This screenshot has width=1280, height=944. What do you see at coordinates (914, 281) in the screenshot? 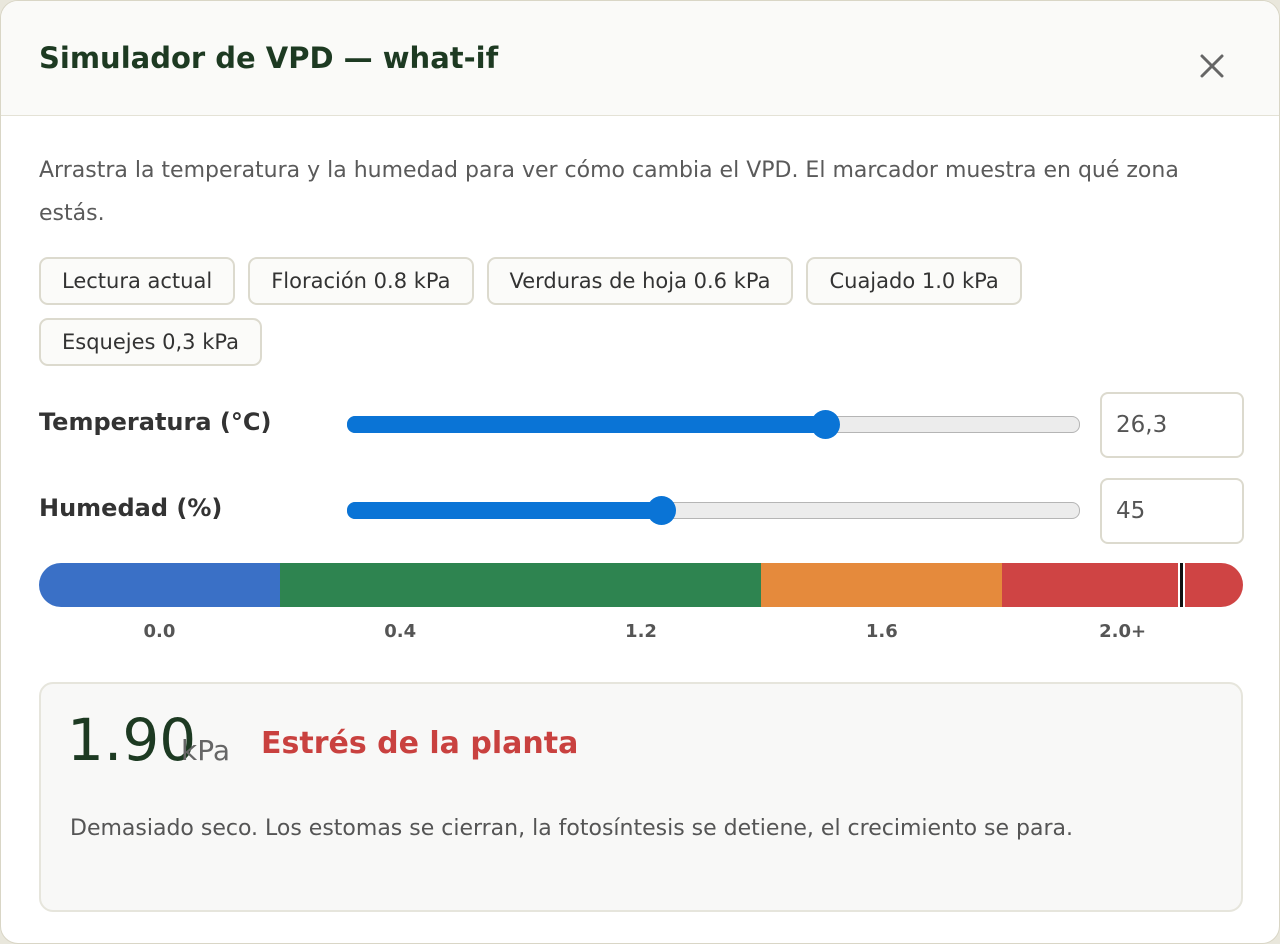
I see `preset-button: Cuajado 1.0 kPa` at bounding box center [914, 281].